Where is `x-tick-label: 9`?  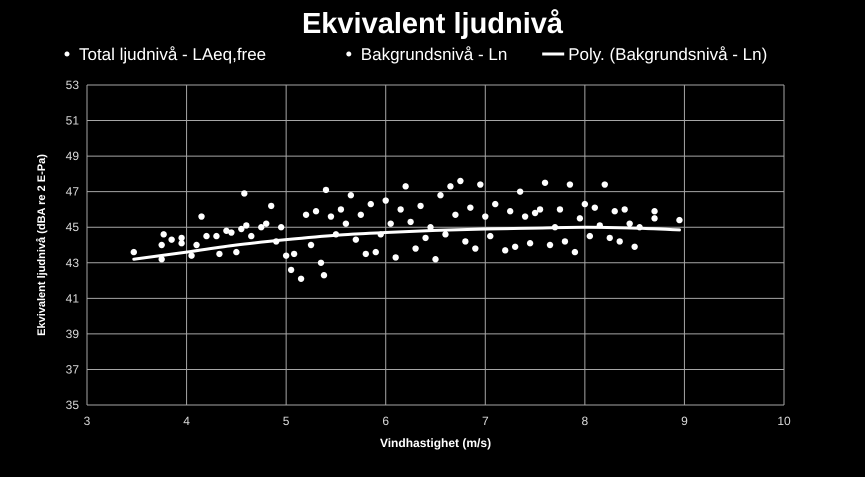
x-tick-label: 9 is located at coordinates (684, 421).